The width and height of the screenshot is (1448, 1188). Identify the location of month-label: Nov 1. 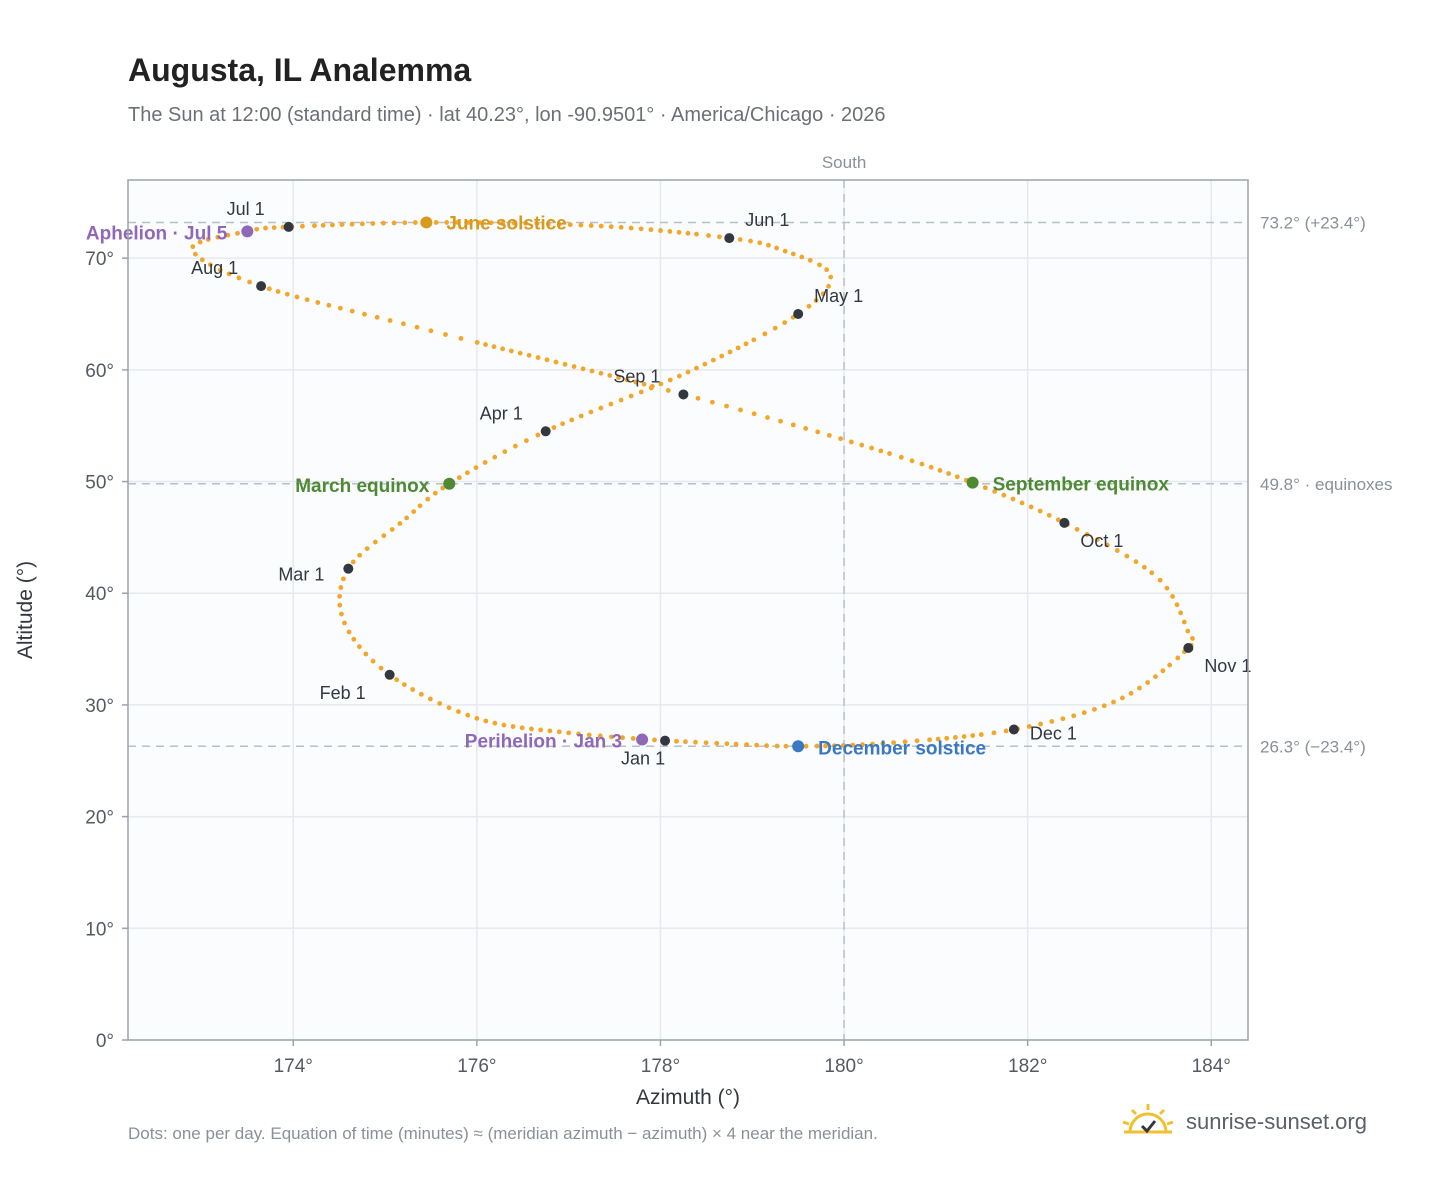
(1227, 666).